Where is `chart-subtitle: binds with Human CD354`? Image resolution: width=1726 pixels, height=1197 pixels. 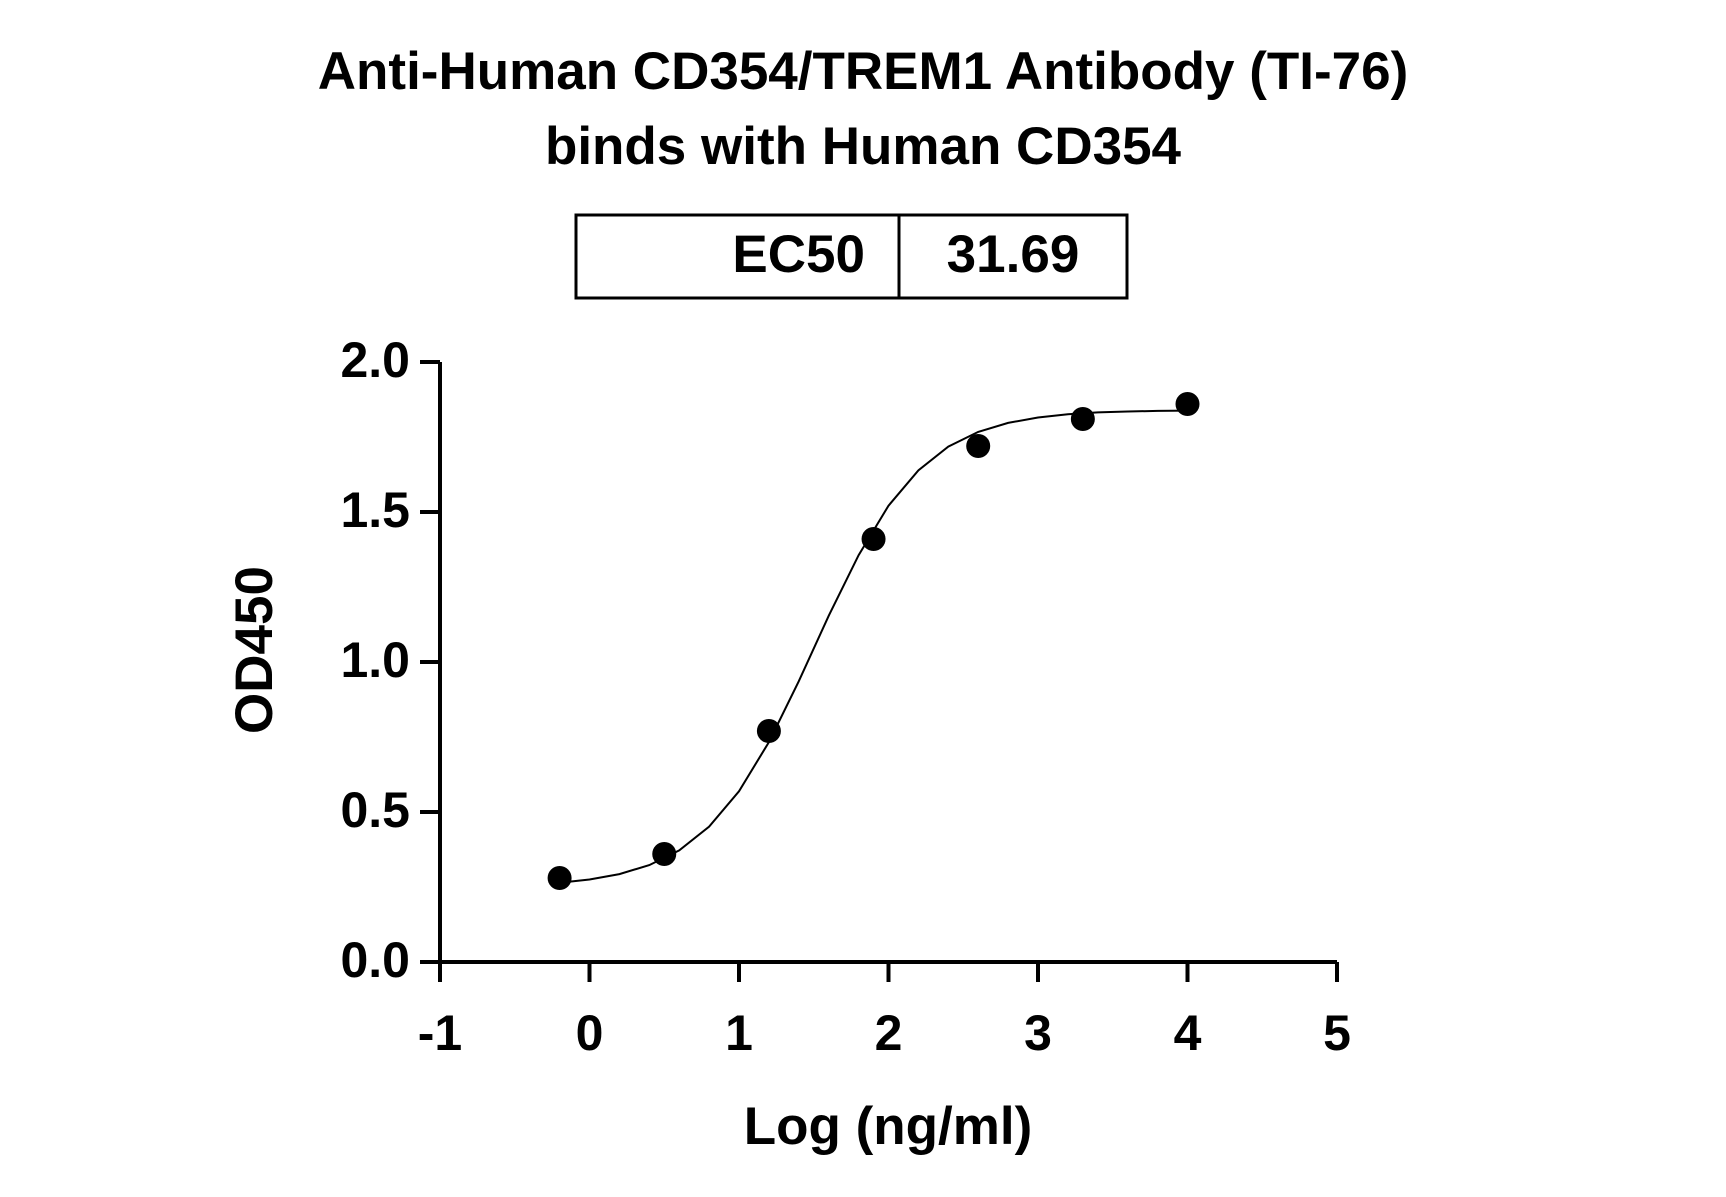 chart-subtitle: binds with Human CD354 is located at coordinates (863, 146).